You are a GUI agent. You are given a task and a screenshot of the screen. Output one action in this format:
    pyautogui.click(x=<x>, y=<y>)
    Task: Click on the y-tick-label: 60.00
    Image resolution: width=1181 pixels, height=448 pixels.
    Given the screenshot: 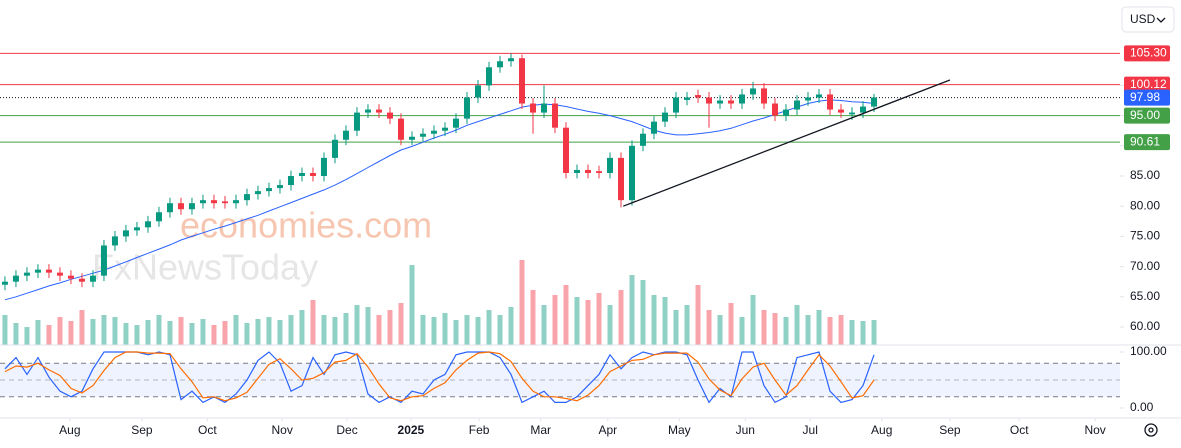 What is the action you would take?
    pyautogui.click(x=1145, y=326)
    